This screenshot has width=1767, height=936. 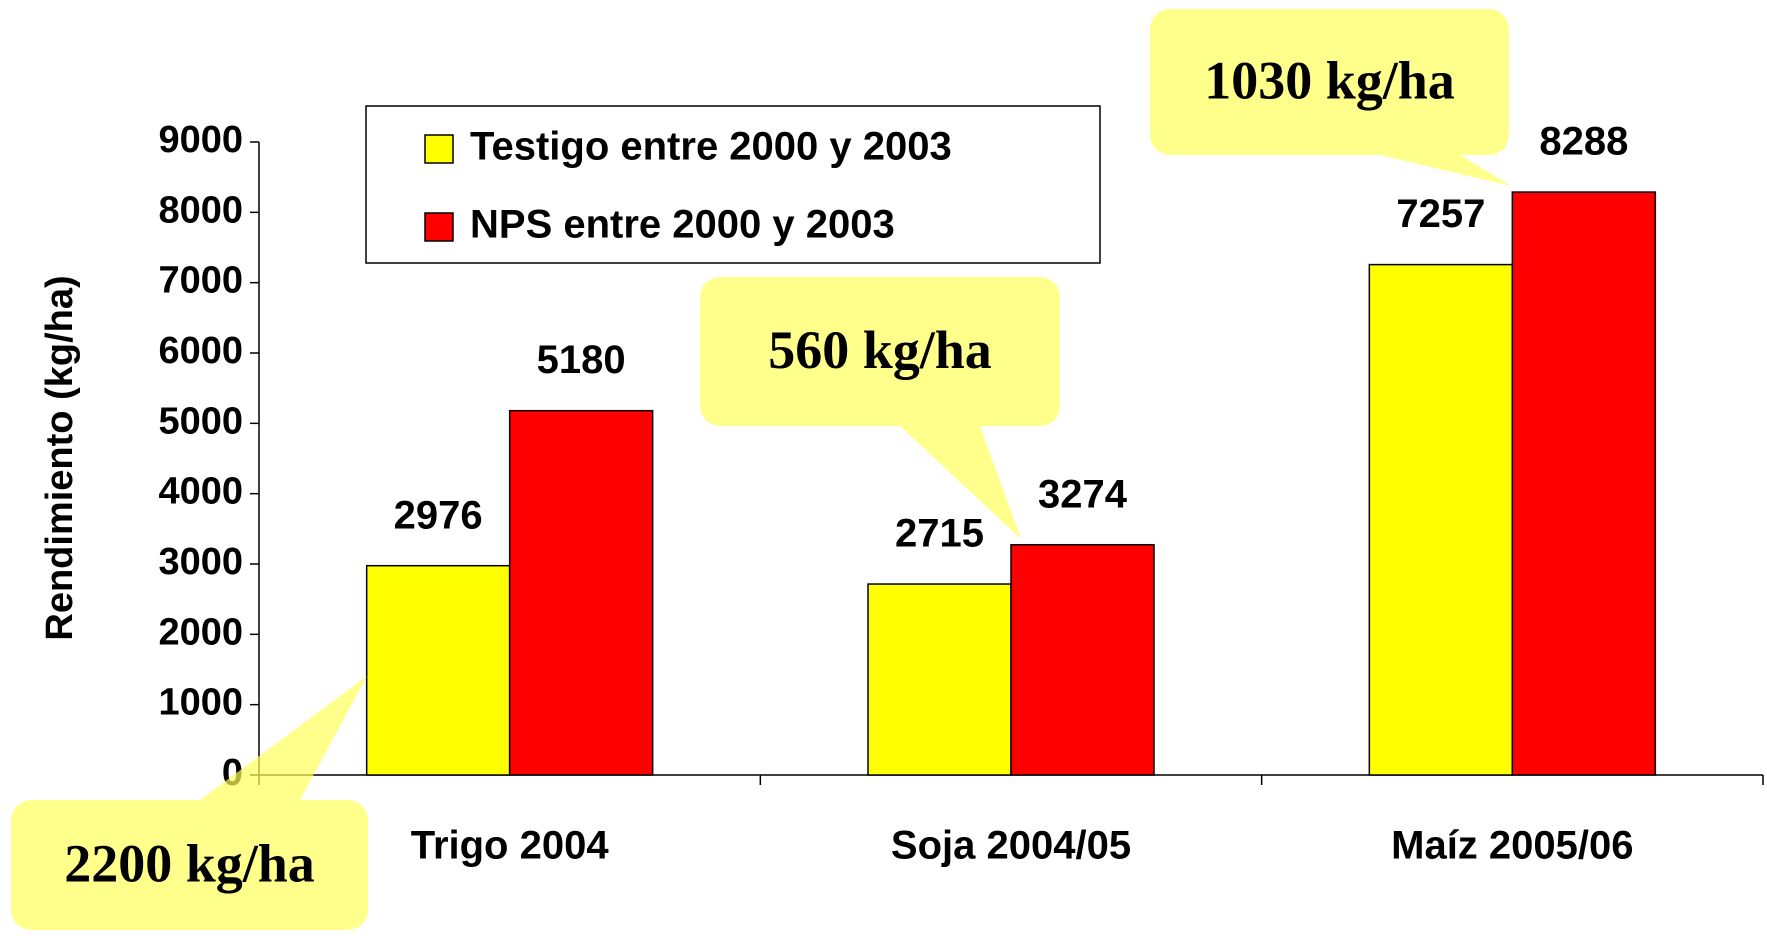 What do you see at coordinates (711, 147) in the screenshot?
I see `legend-label: Testigo entre 2000 y 2003` at bounding box center [711, 147].